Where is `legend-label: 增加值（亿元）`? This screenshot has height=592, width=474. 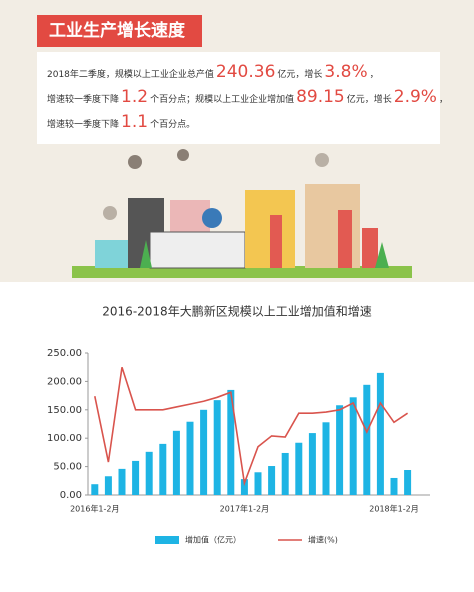 legend-label: 增加值（亿元） is located at coordinates (213, 540).